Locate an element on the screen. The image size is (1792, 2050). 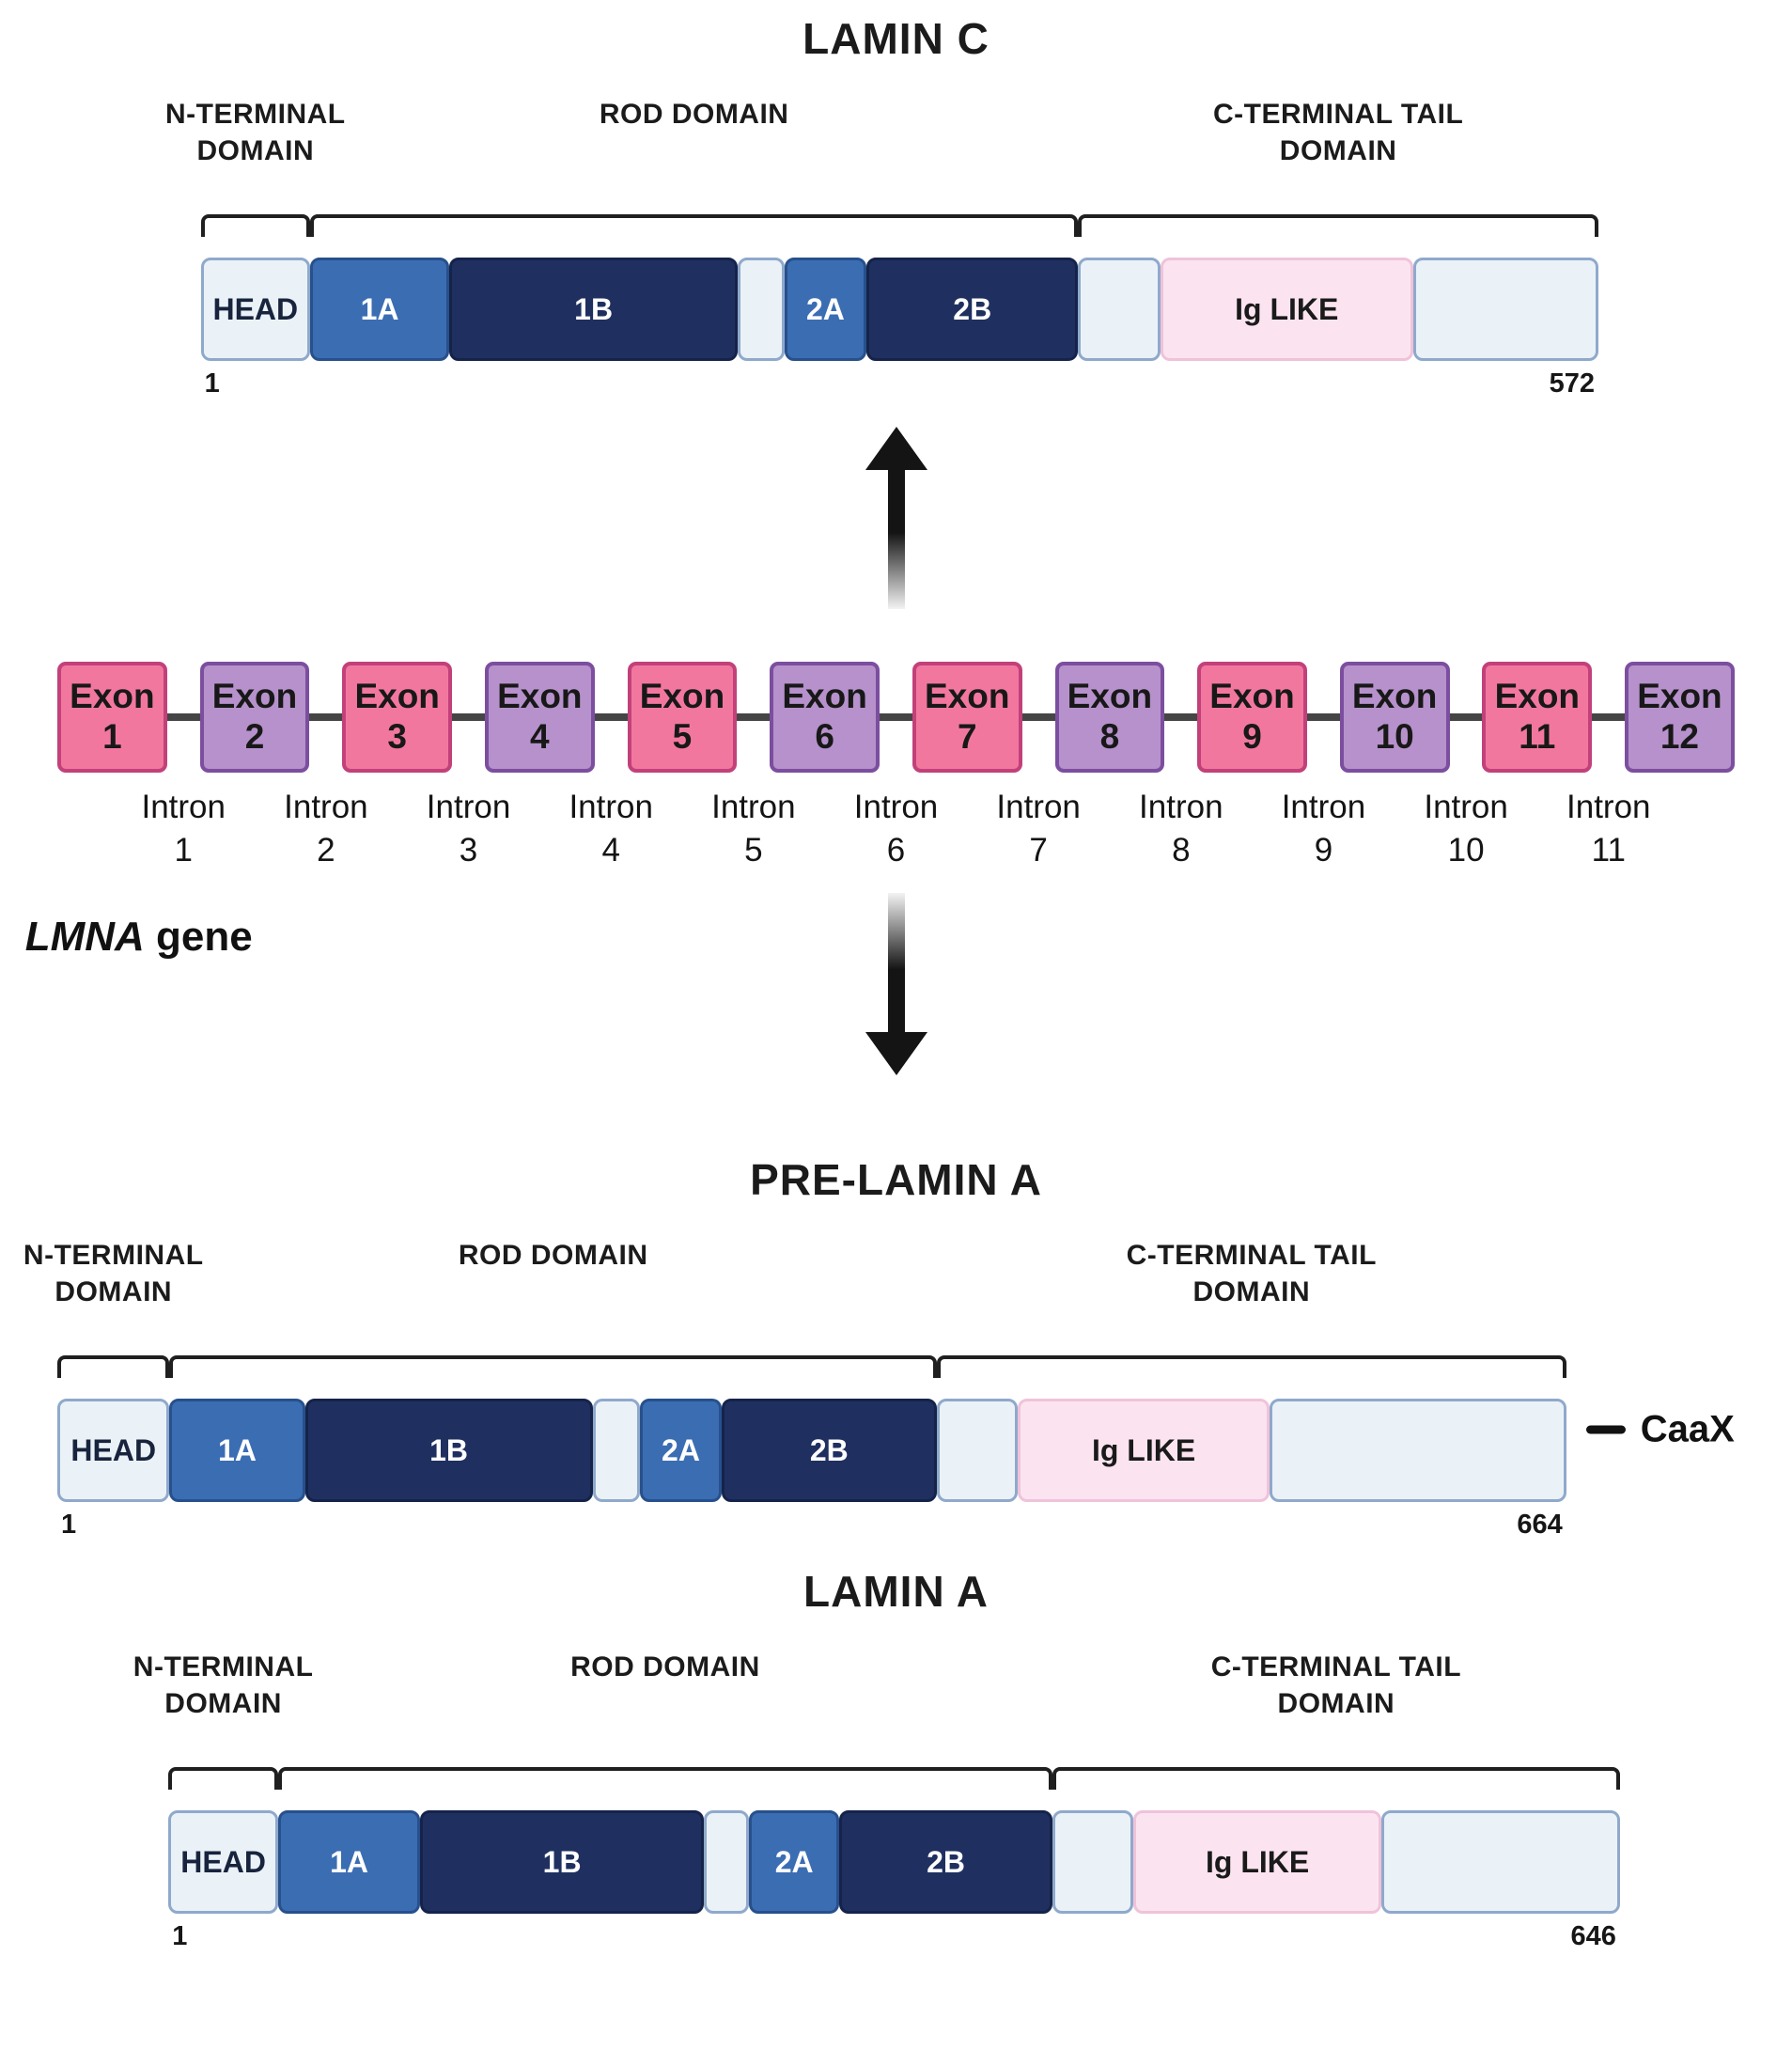
intron-number: 2 is located at coordinates (326, 850).